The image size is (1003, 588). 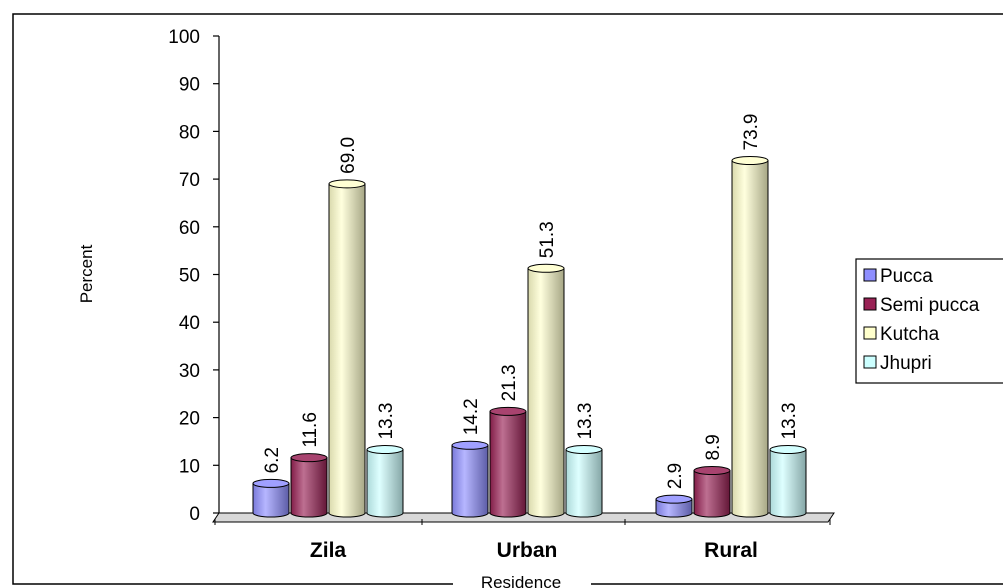 I want to click on y-tick-label: 0, so click(x=194, y=514).